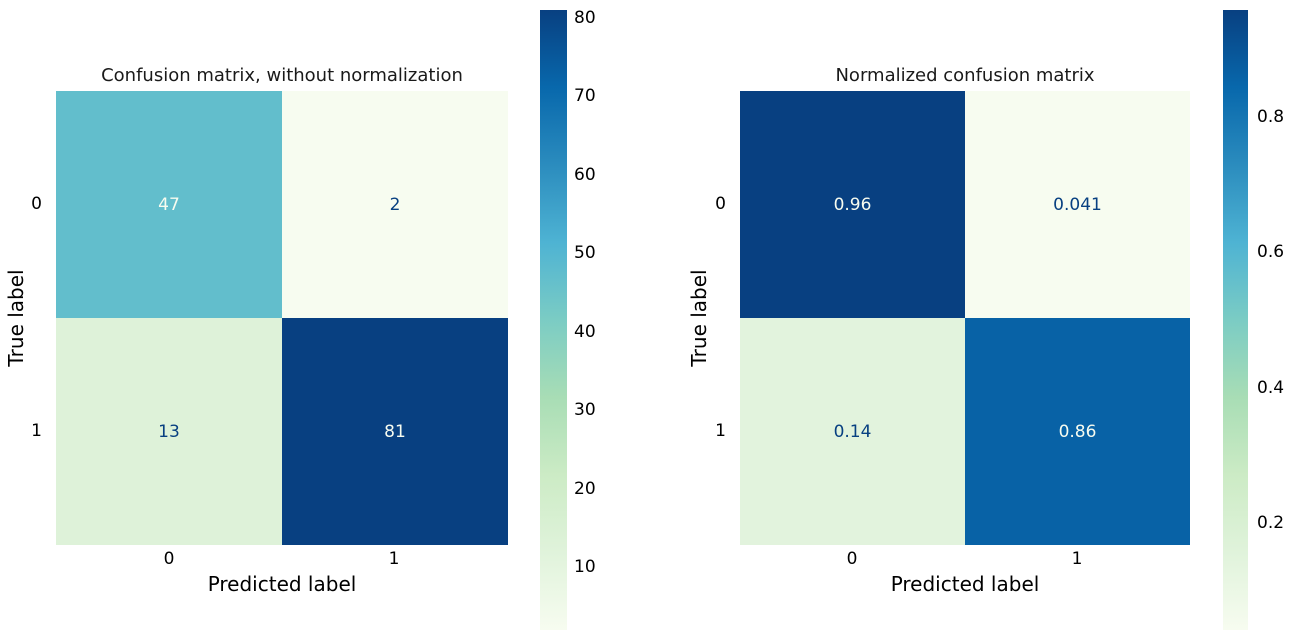 This screenshot has width=1296, height=641. I want to click on colorbar-tick-label: 20, so click(585, 489).